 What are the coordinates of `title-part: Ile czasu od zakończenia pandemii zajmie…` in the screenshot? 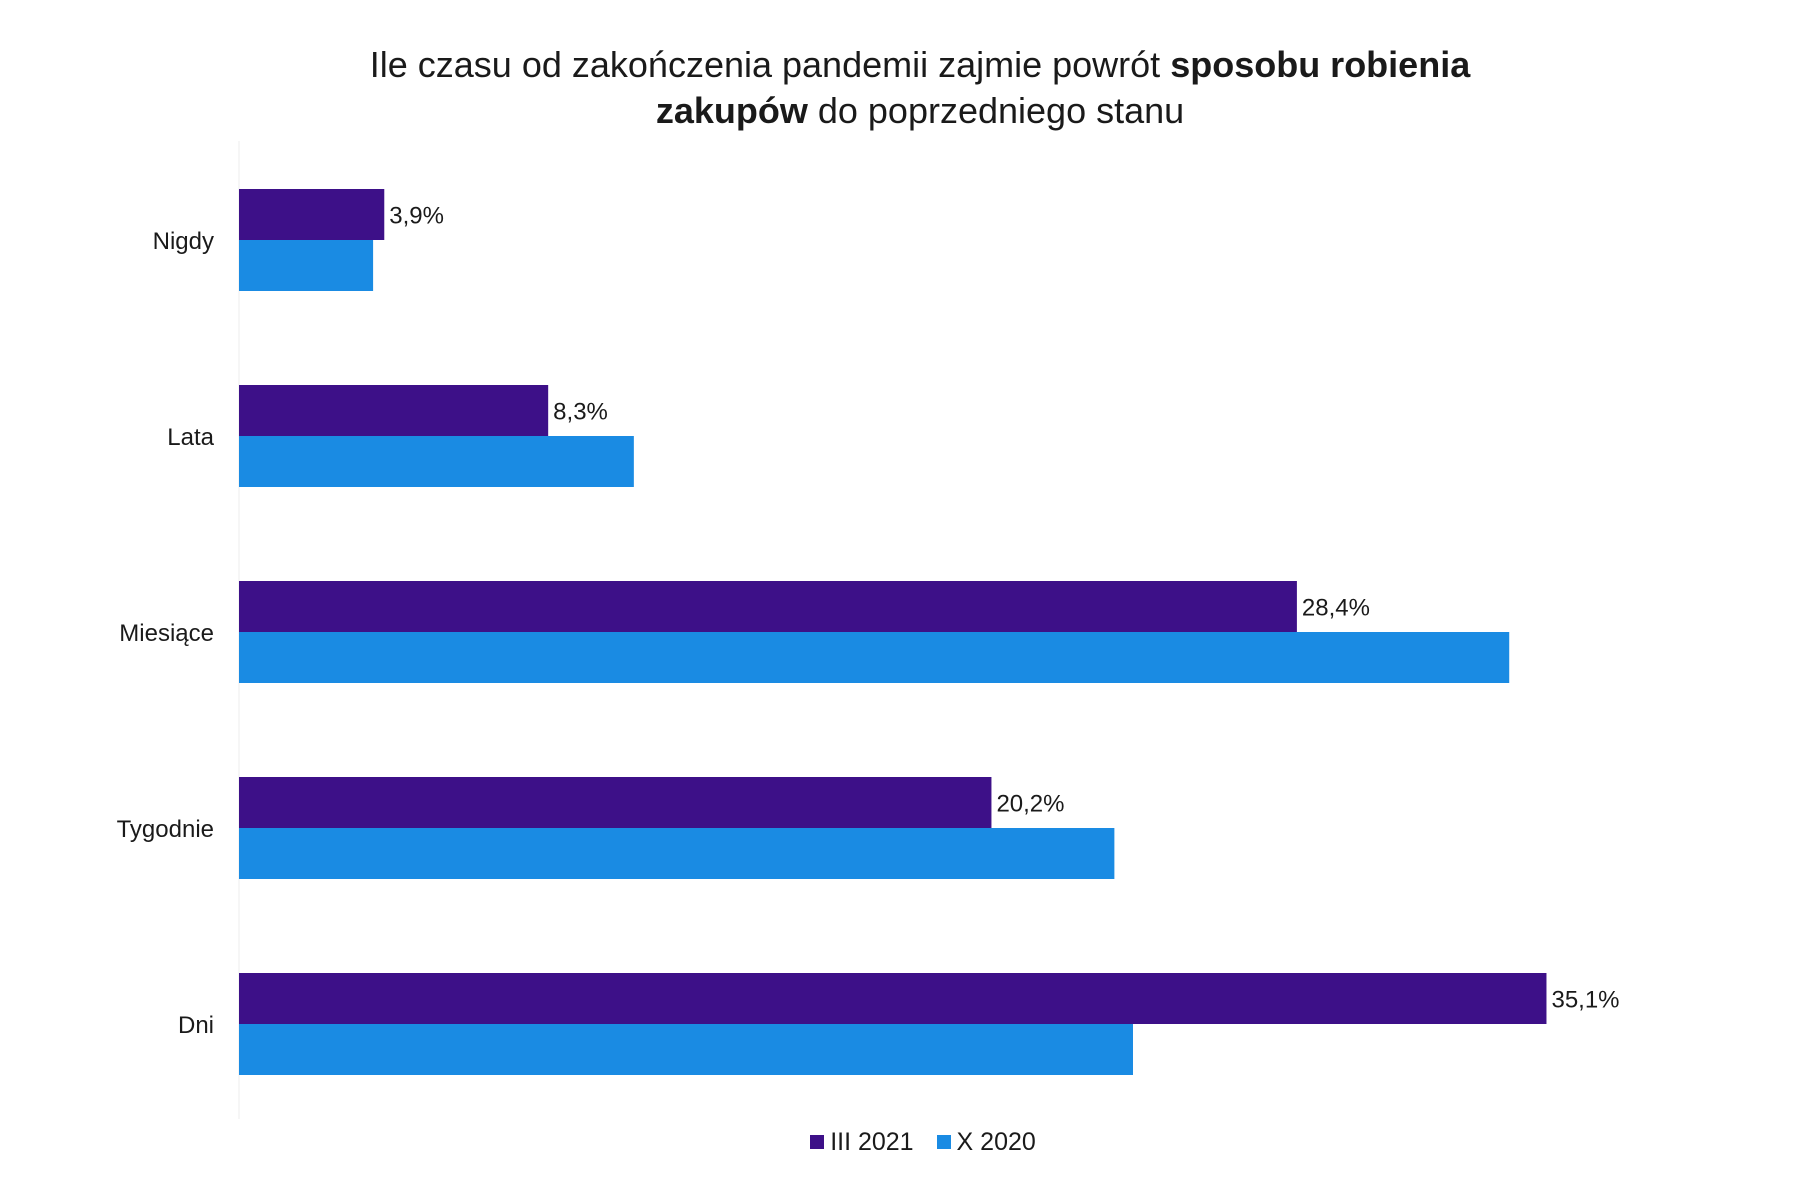 It's located at (770, 64).